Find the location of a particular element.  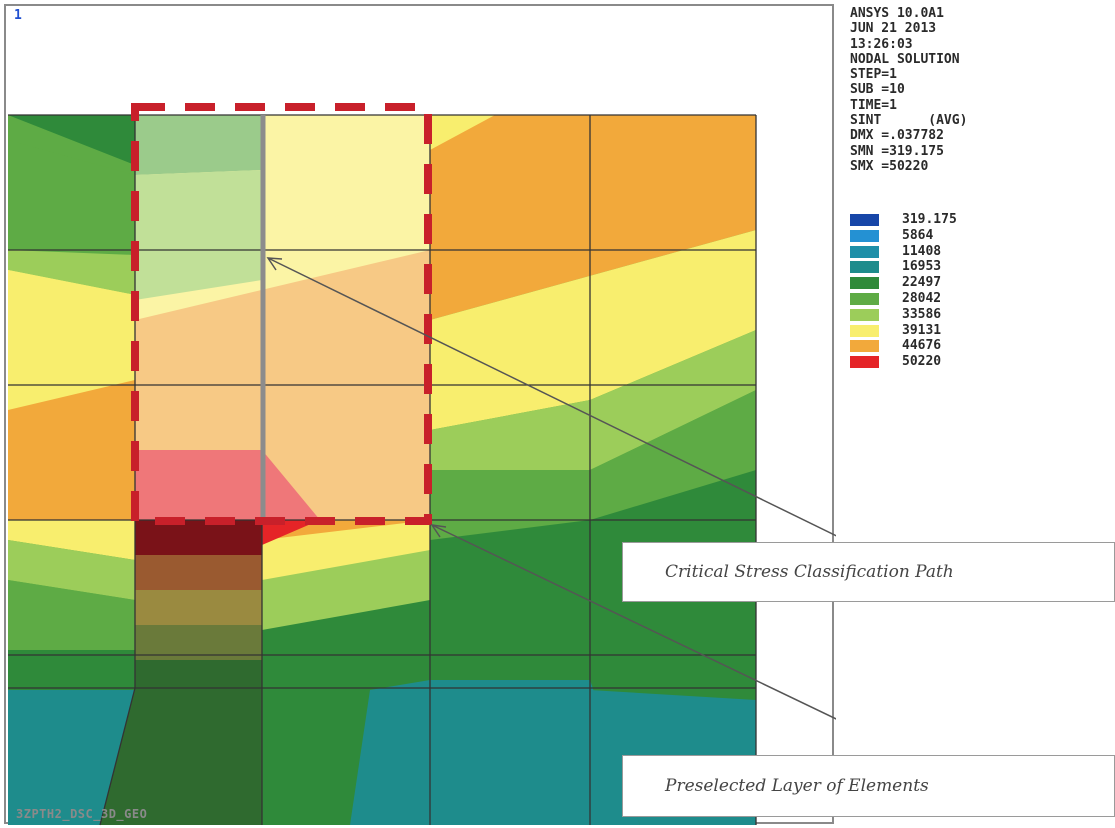

legend-value: 33586 is located at coordinates (922, 314).